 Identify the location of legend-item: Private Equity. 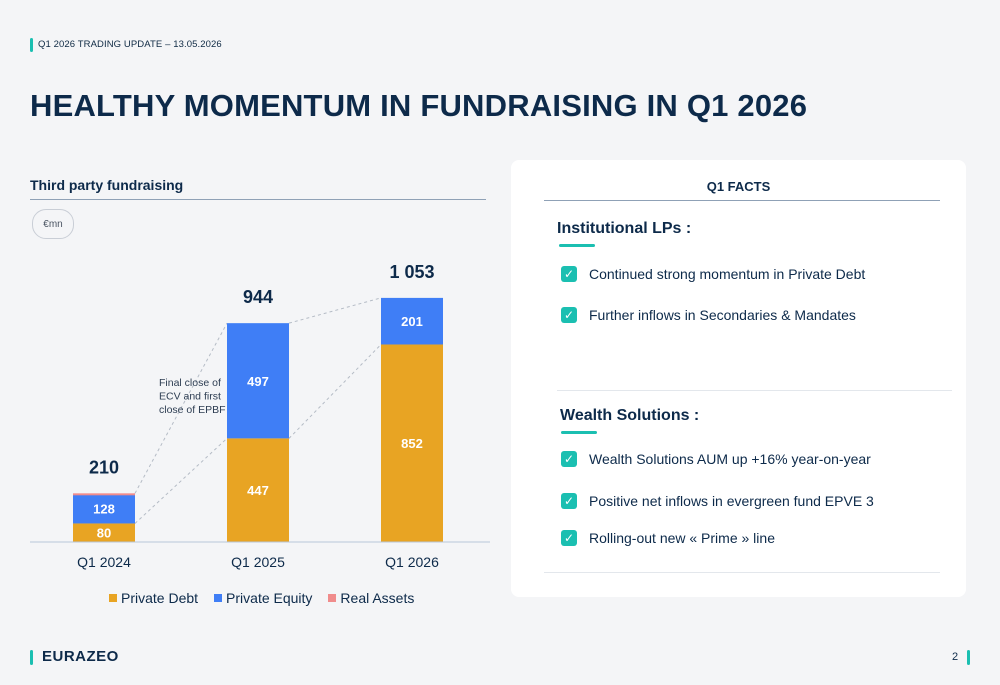
(263, 598).